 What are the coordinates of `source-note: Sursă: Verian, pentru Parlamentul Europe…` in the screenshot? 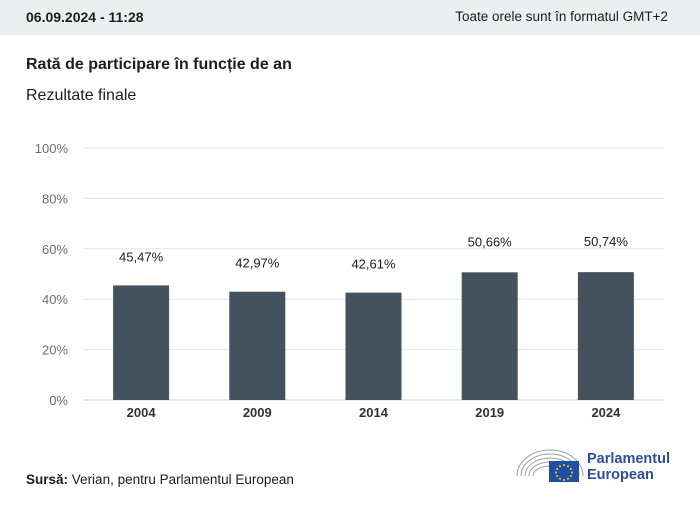 It's located at (160, 479).